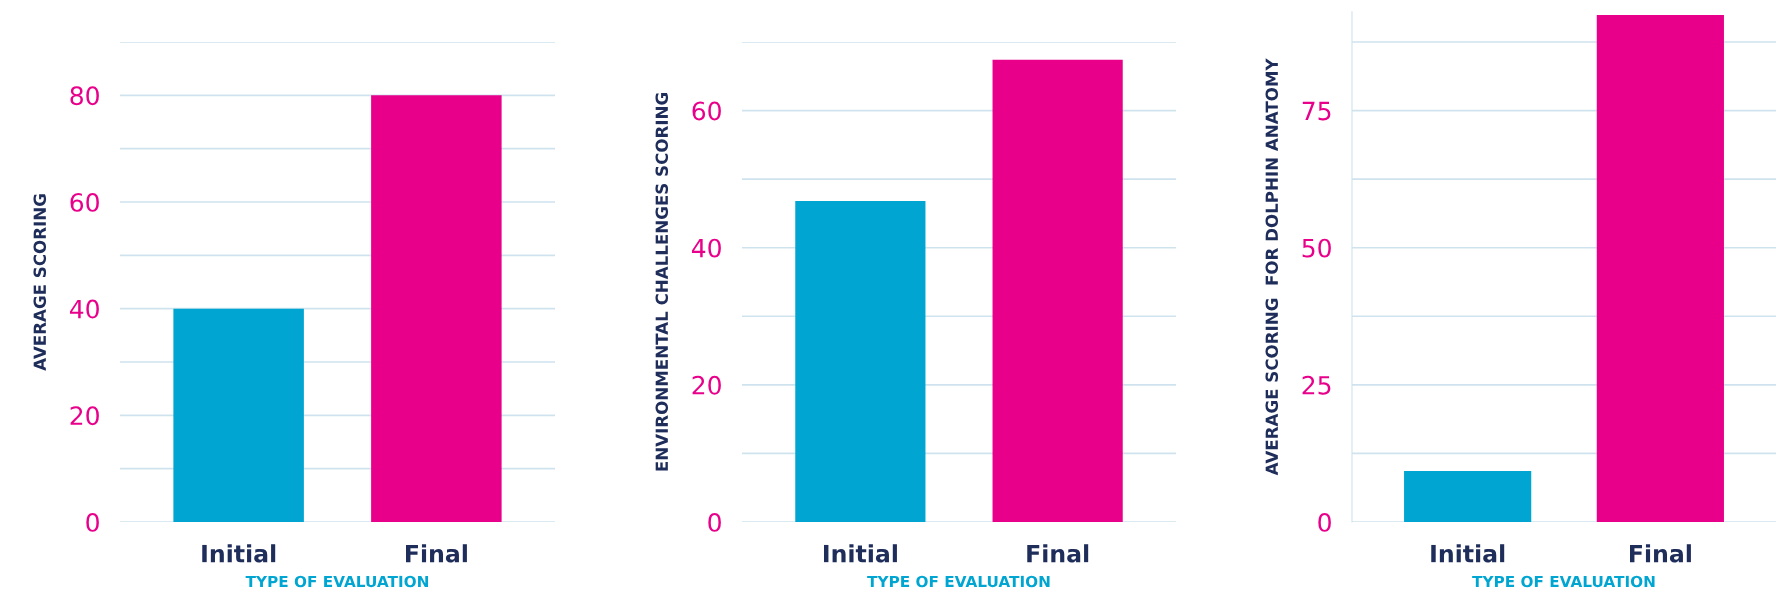 This screenshot has height=608, width=1776. Describe the element at coordinates (1316, 248) in the screenshot. I see `y-tick-label: 50` at that location.